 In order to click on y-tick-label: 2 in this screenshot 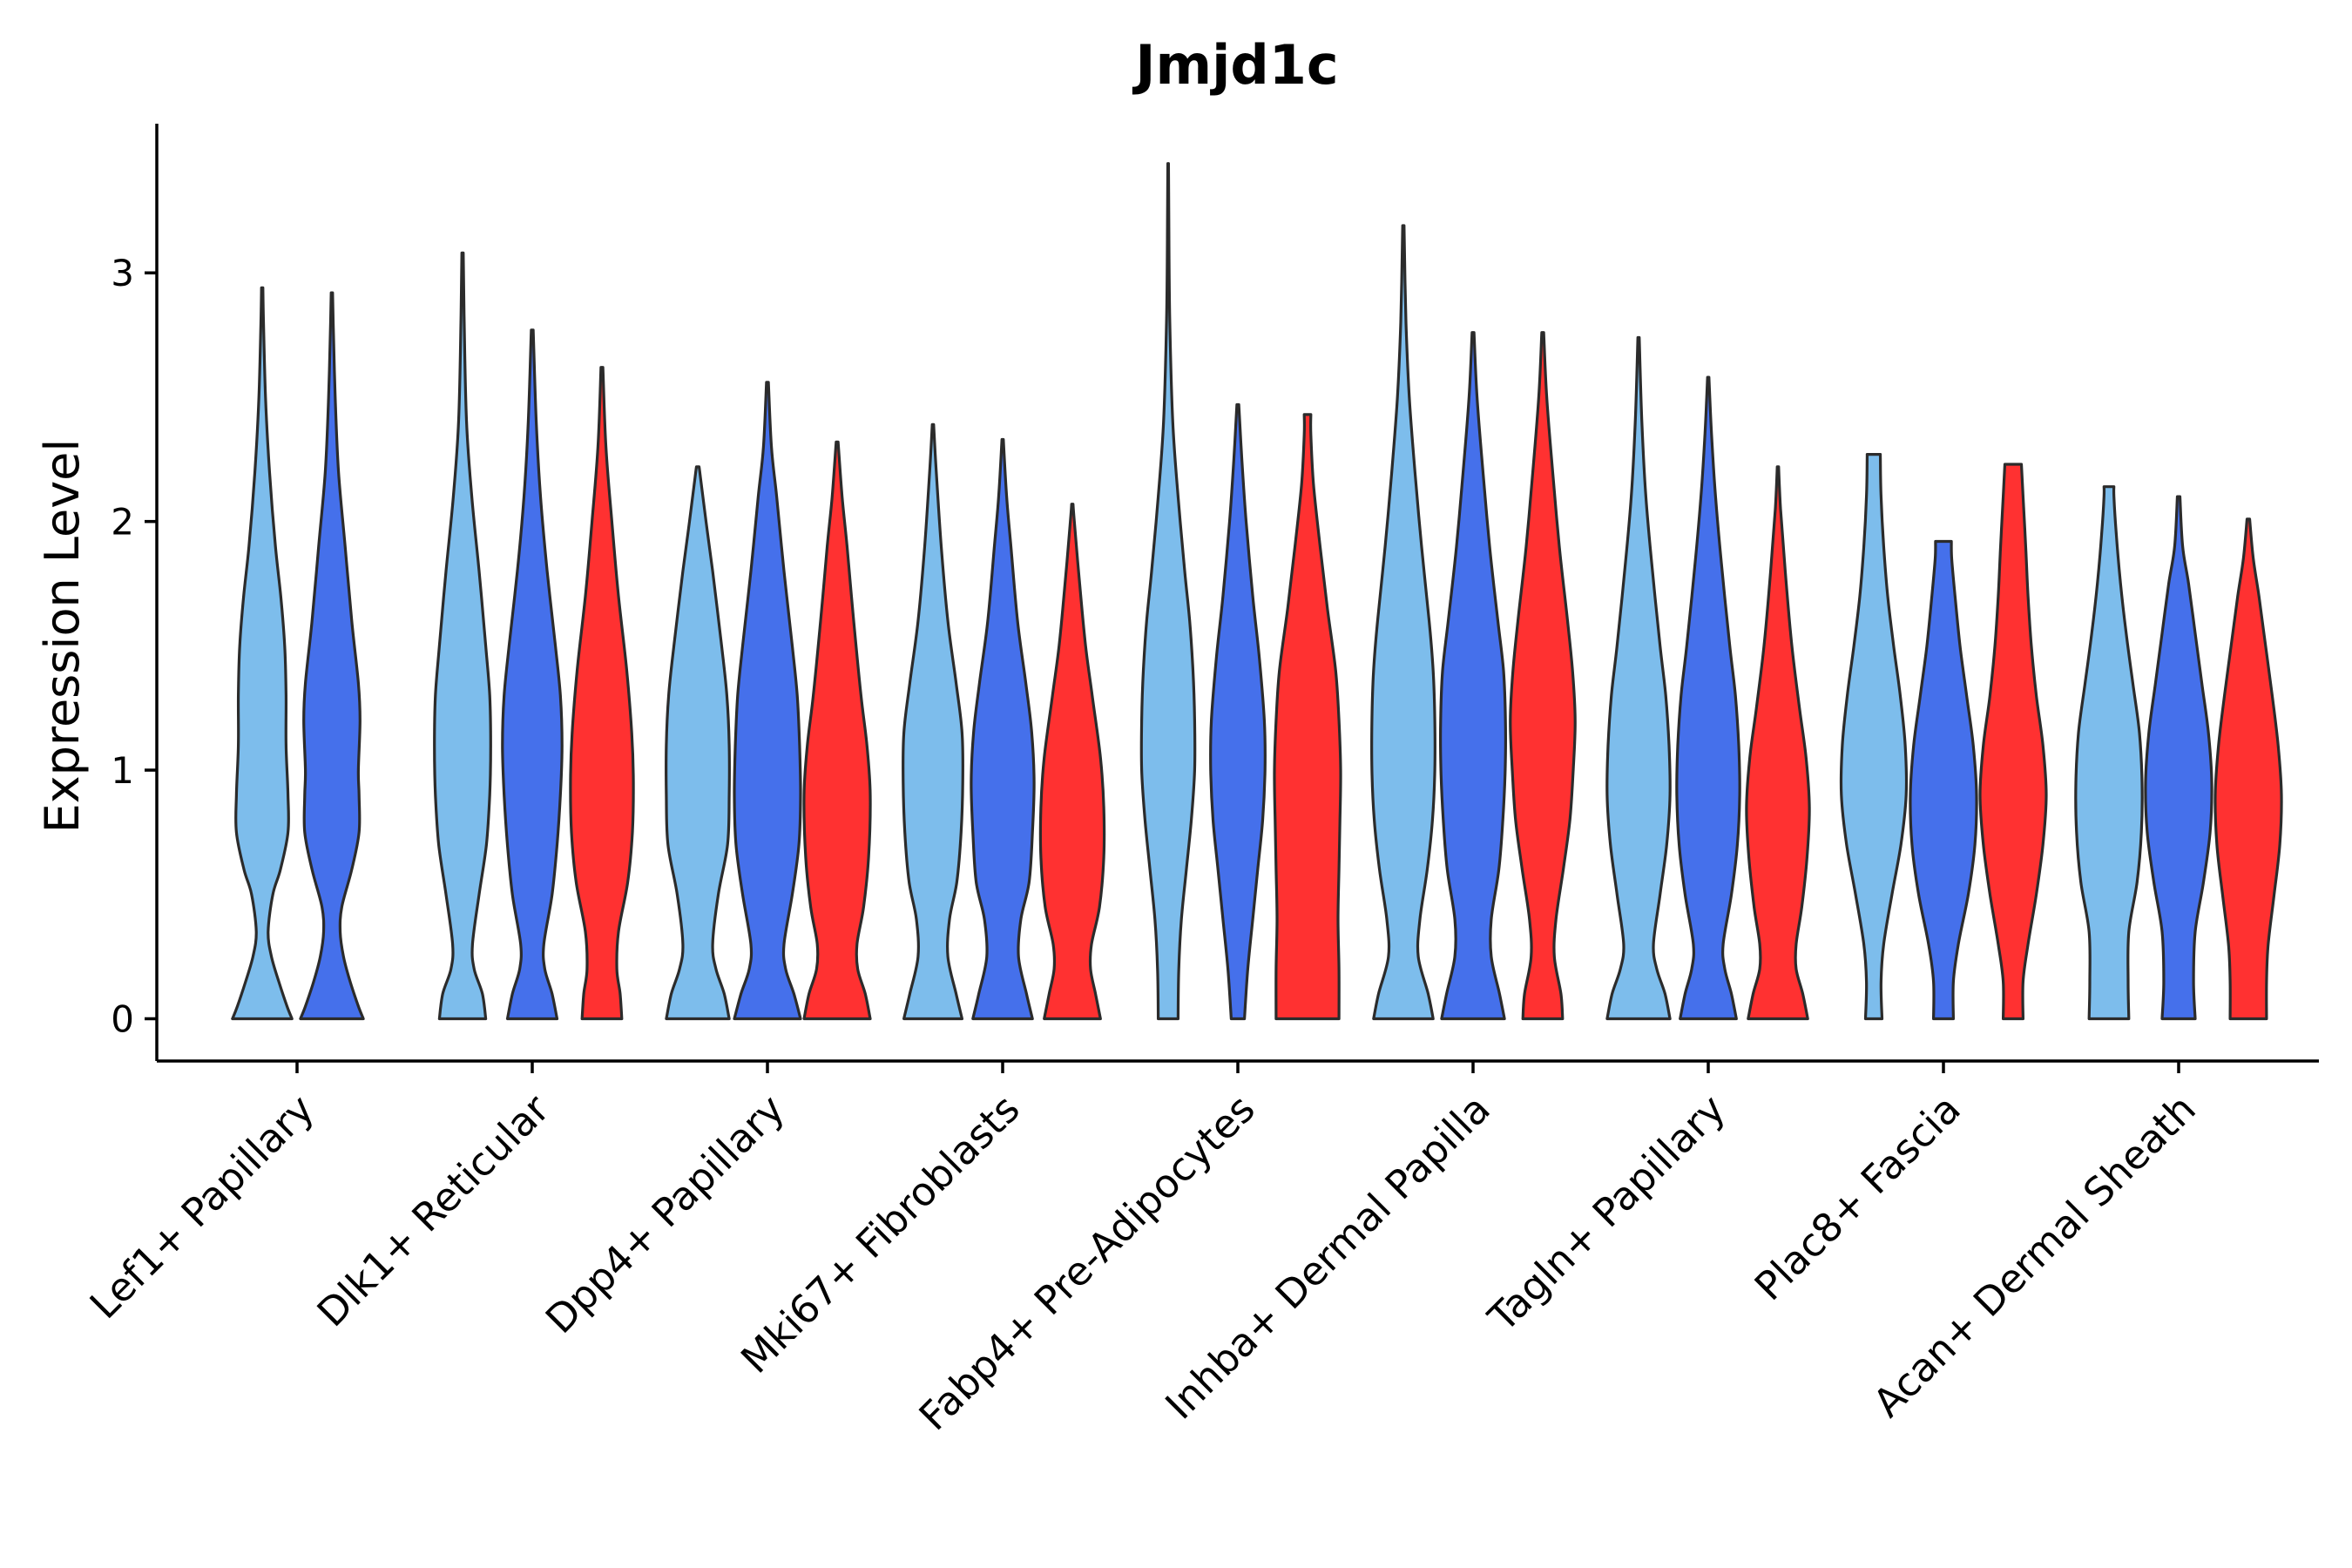, I will do `click(122, 522)`.